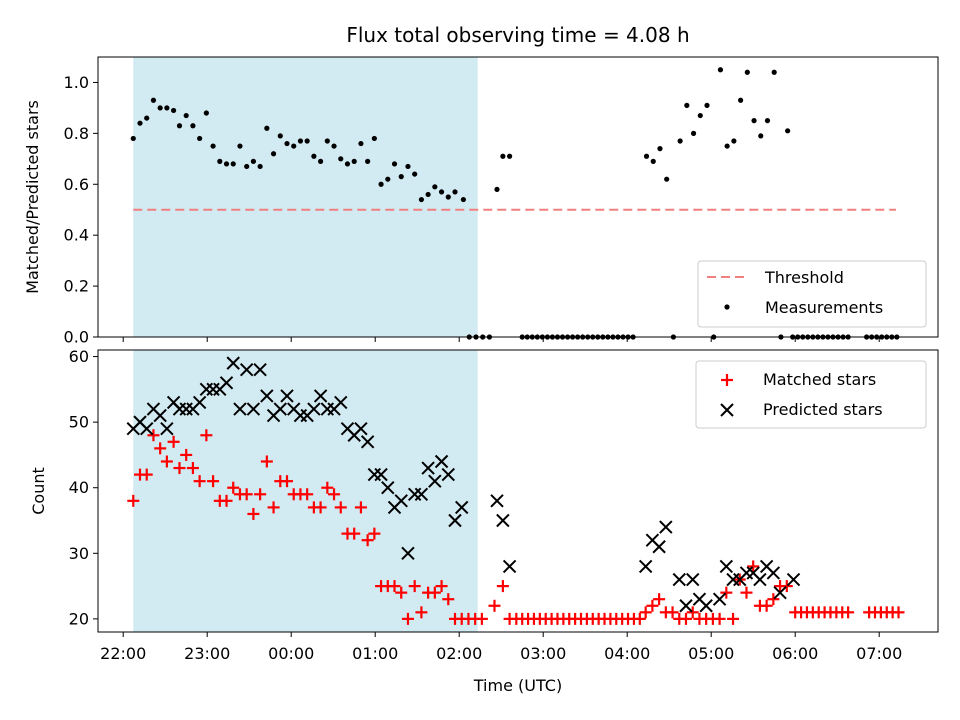 The image size is (960, 720). I want to click on bottom-y-axis-label: Count, so click(38, 491).